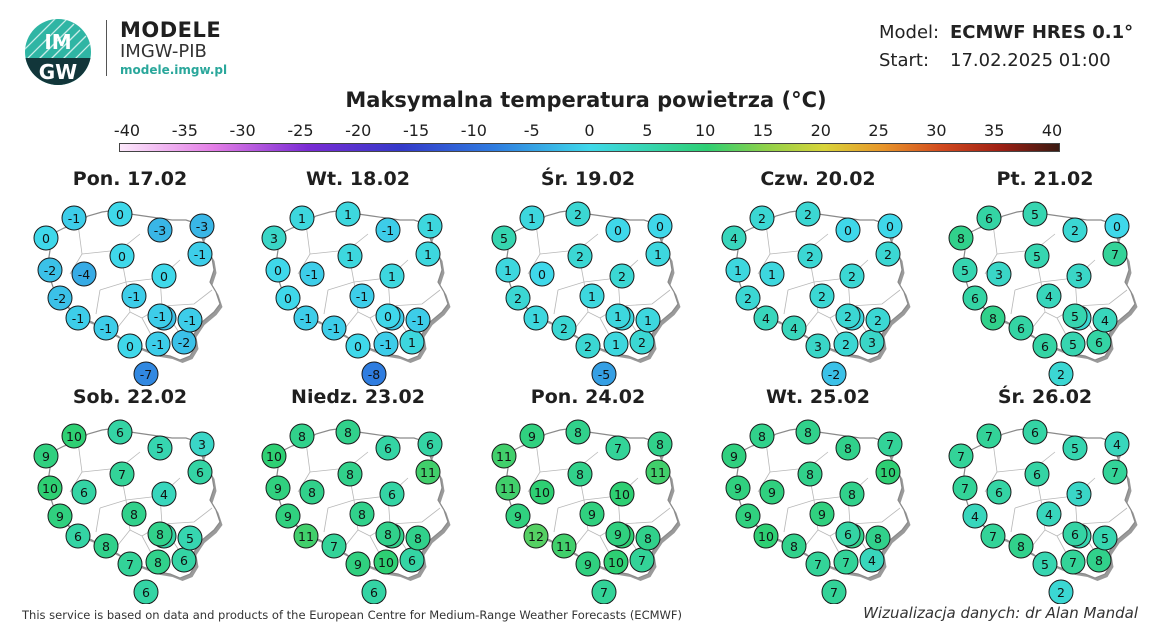  Describe the element at coordinates (504, 456) in the screenshot. I see `temperature-marker: 11` at that location.